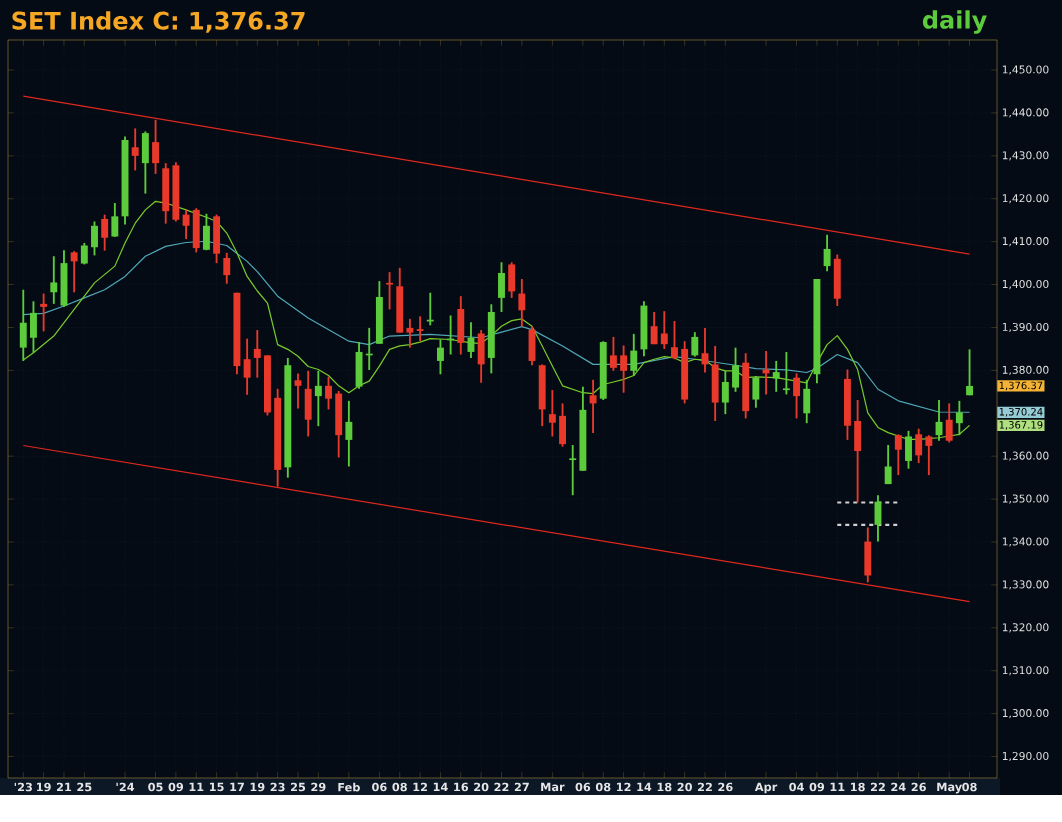 The height and width of the screenshot is (822, 1062). I want to click on text: 1,376.37, so click(1021, 386).